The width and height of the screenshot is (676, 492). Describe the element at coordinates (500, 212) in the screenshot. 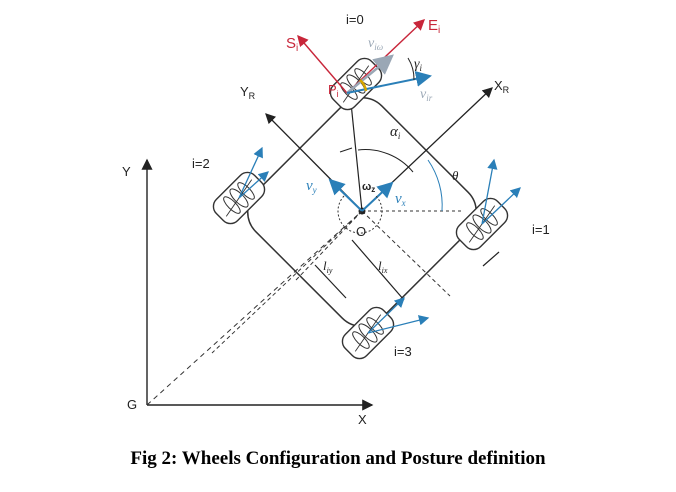

I see `wheel-1: i=1` at that location.